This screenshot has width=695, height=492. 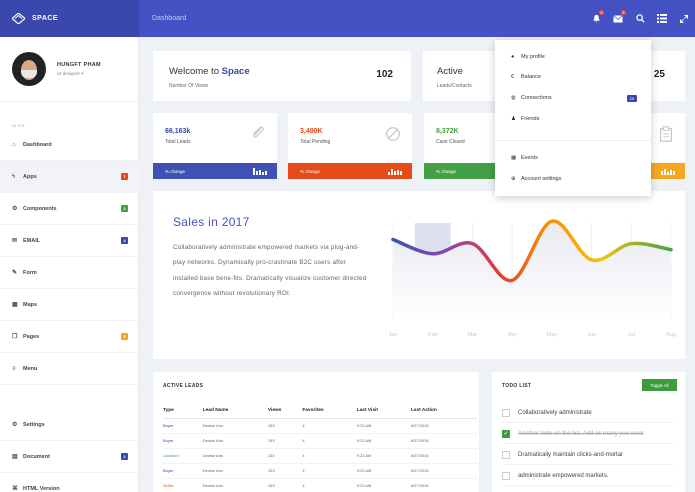 I want to click on fullscreen-button, so click(x=684, y=18).